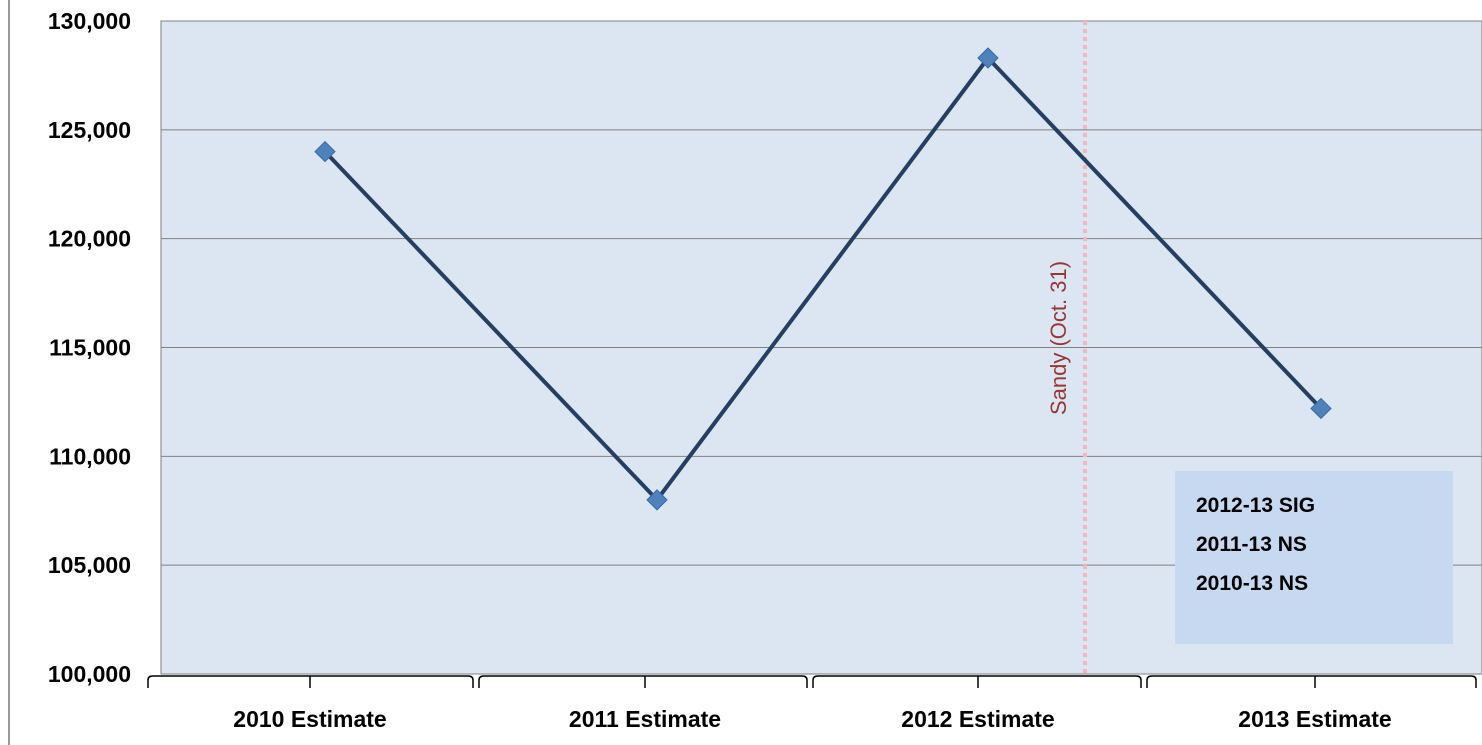  I want to click on y-tick-label: 125,000, so click(89, 130).